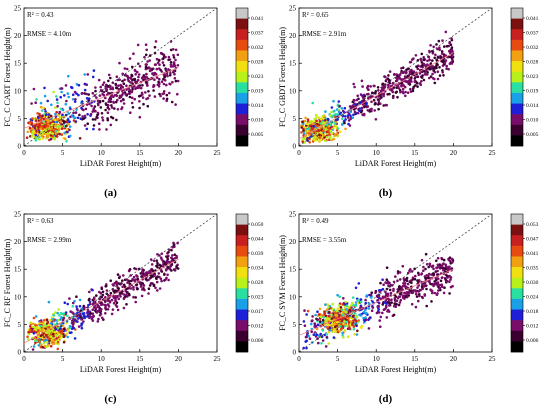  I want to click on y-tick-label: 10, so click(18, 297).